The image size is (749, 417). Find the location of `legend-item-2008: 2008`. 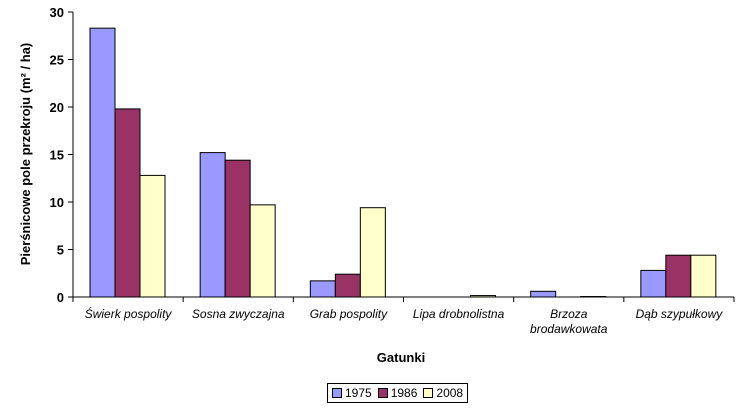

legend-item-2008: 2008 is located at coordinates (443, 393).